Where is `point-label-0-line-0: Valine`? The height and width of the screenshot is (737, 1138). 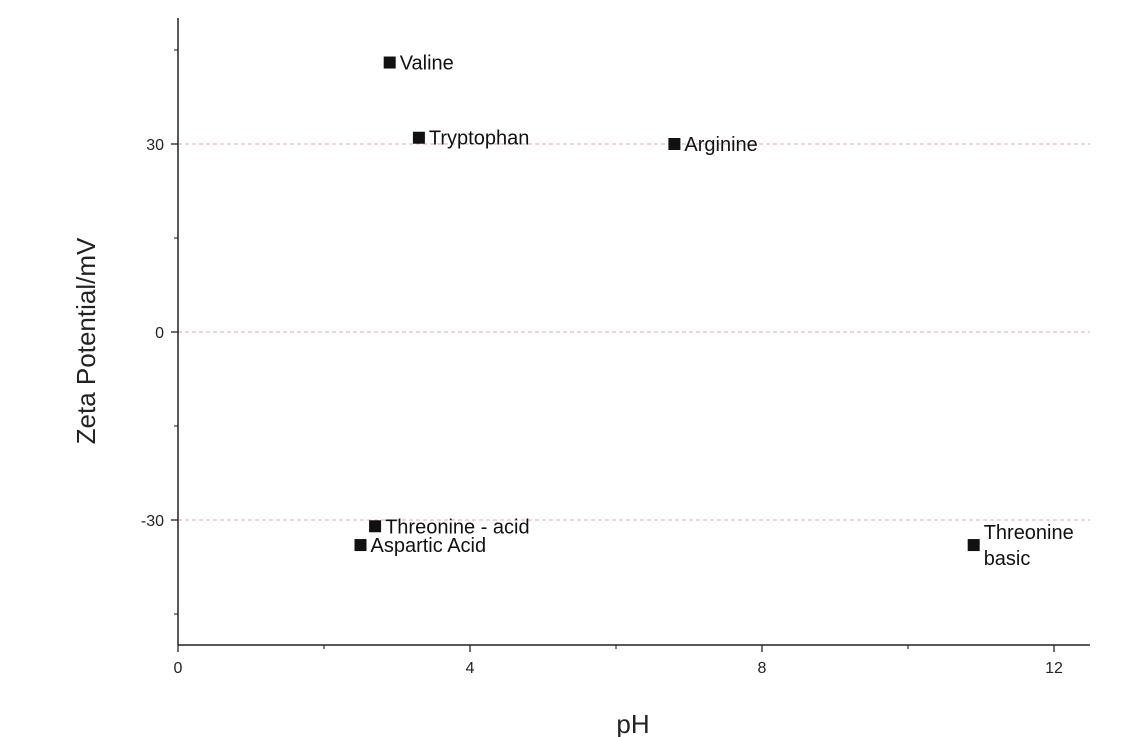 point-label-0-line-0: Valine is located at coordinates (427, 64).